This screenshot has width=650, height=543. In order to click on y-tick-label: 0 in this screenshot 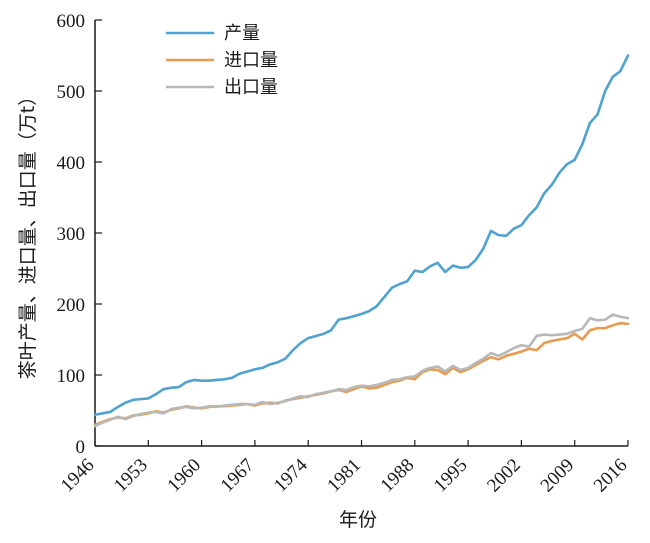, I will do `click(81, 447)`.